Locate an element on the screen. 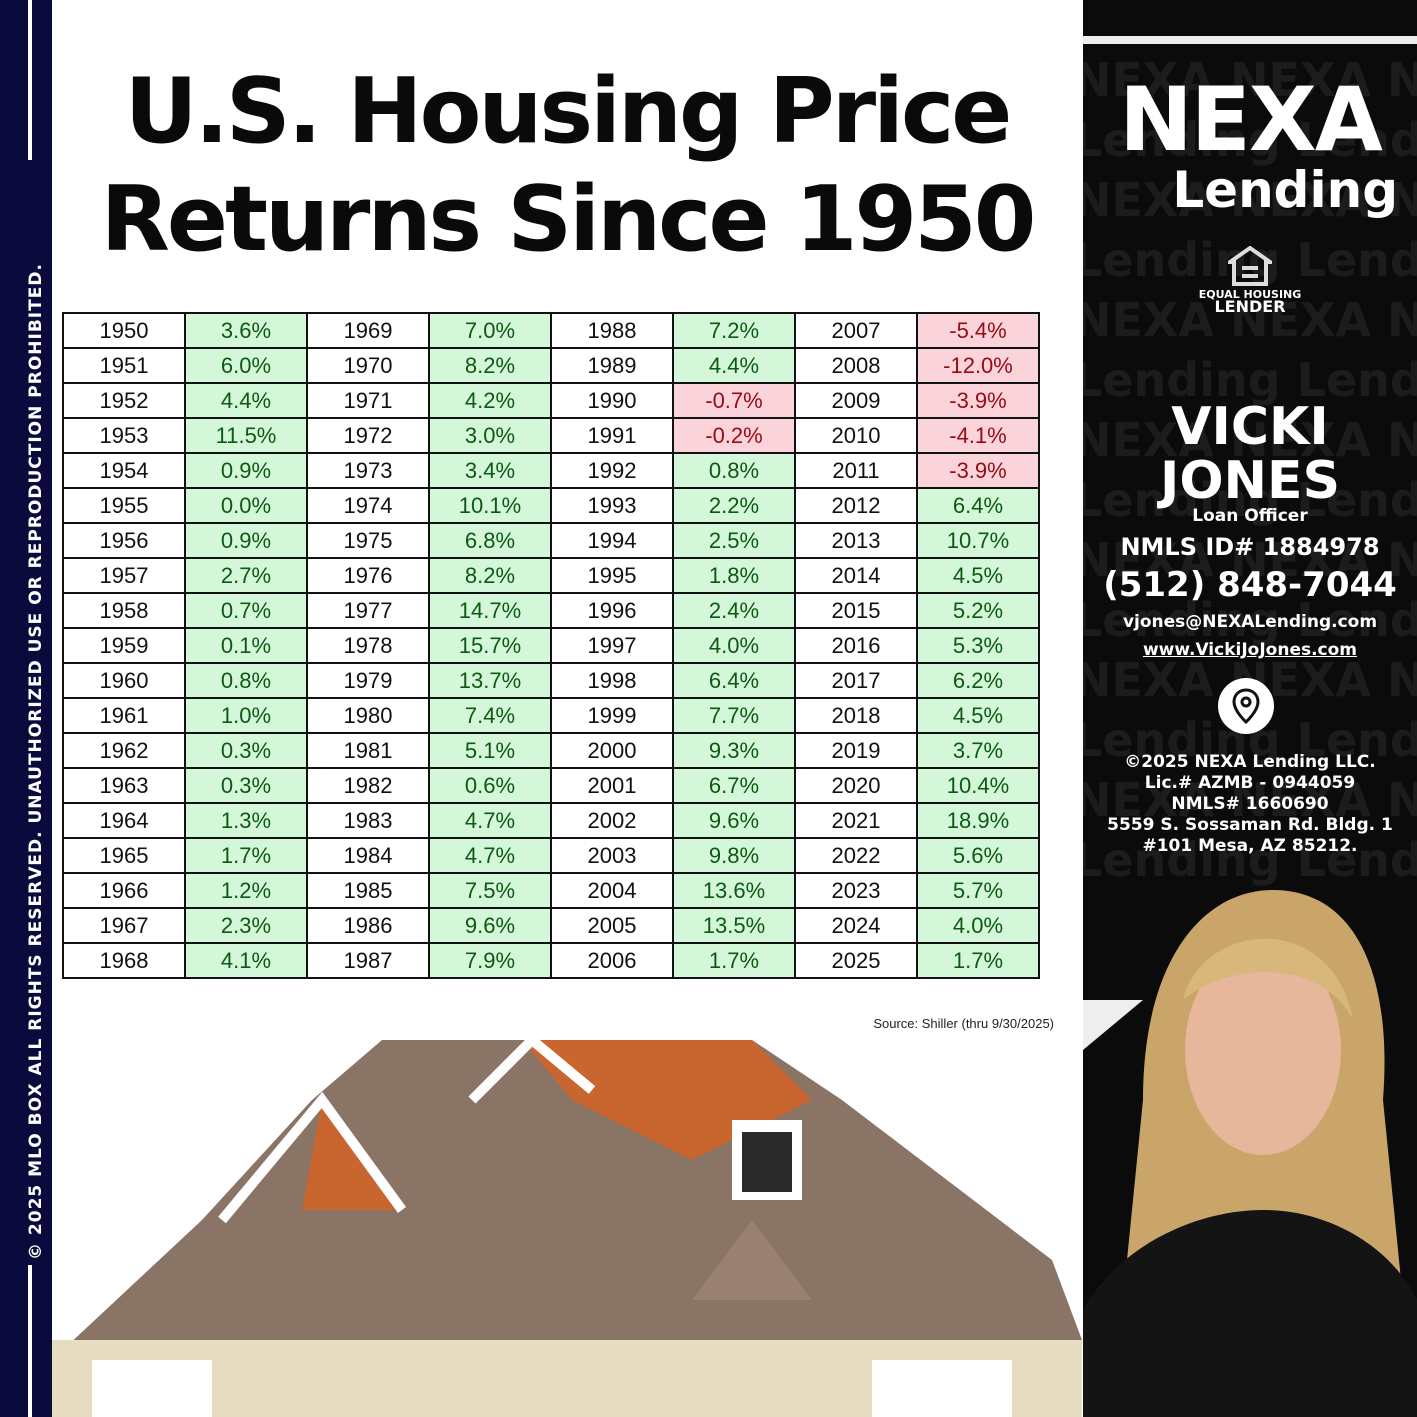  return-cell: 6.0% is located at coordinates (246, 365).